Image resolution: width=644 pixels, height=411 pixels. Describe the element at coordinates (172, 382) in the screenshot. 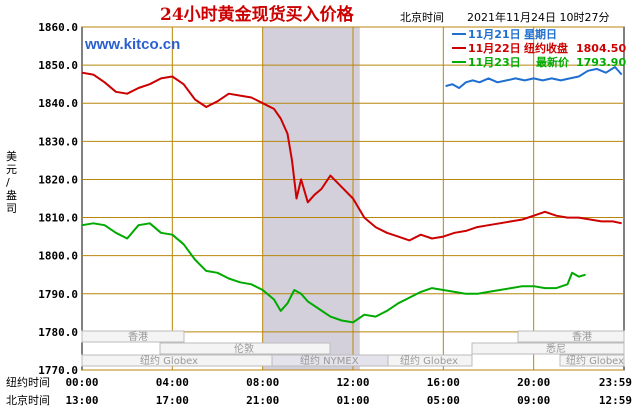

I see `x-tick-label-ny: 04:00` at that location.